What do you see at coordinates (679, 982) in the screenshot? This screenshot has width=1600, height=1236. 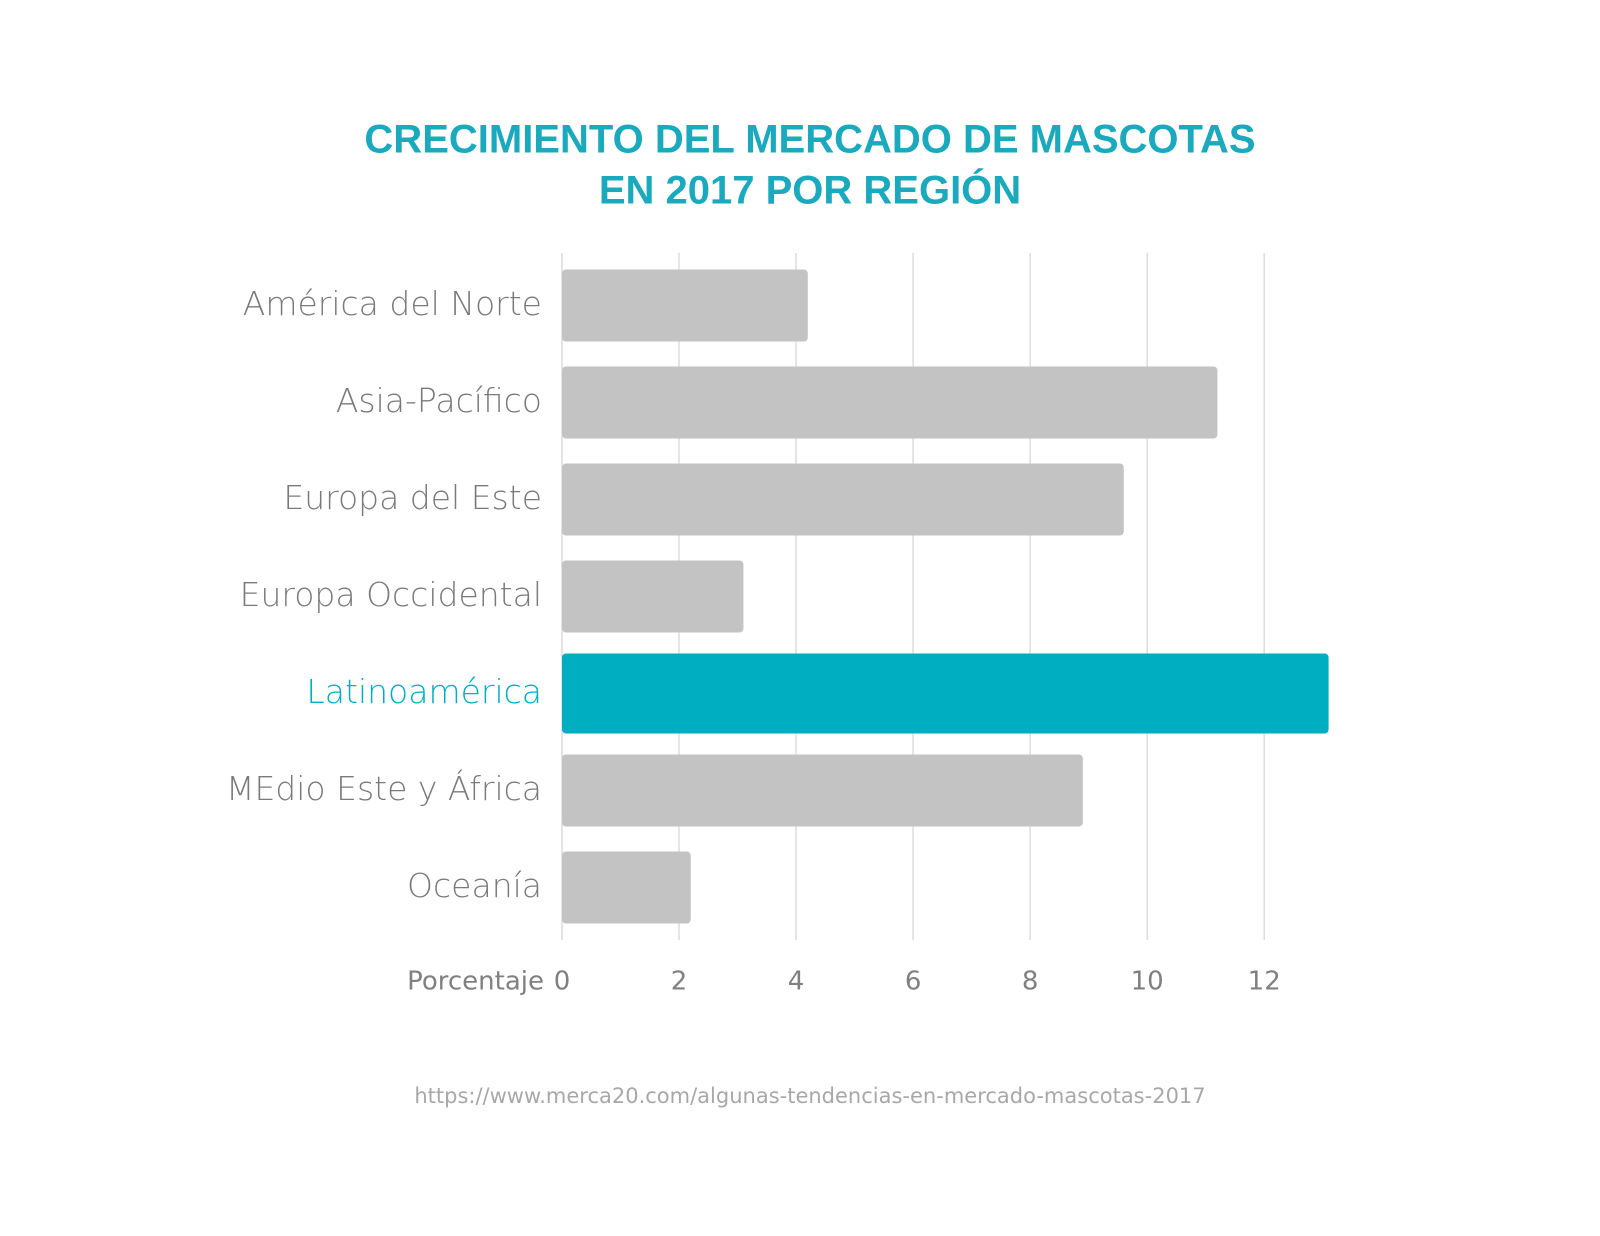 I see `x-tick-label: 2` at bounding box center [679, 982].